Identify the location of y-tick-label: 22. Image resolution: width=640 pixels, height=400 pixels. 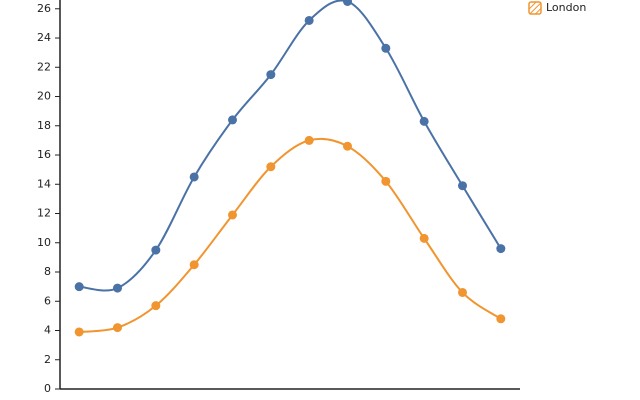
(44, 66).